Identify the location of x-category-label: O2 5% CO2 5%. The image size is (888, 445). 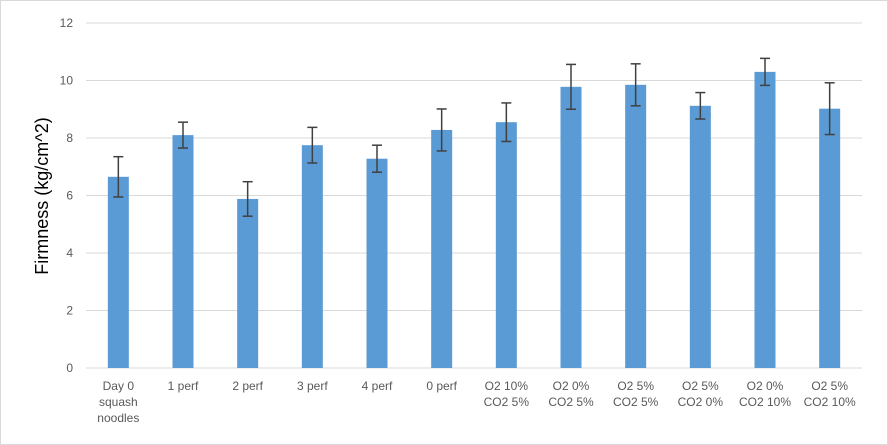
(636, 394).